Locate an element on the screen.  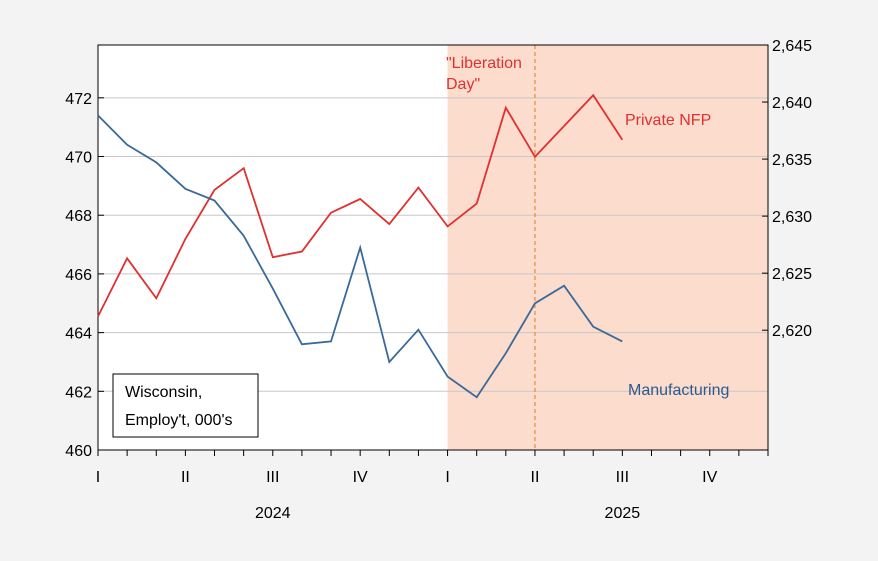
right-tick-label: 2,635 is located at coordinates (792, 160).